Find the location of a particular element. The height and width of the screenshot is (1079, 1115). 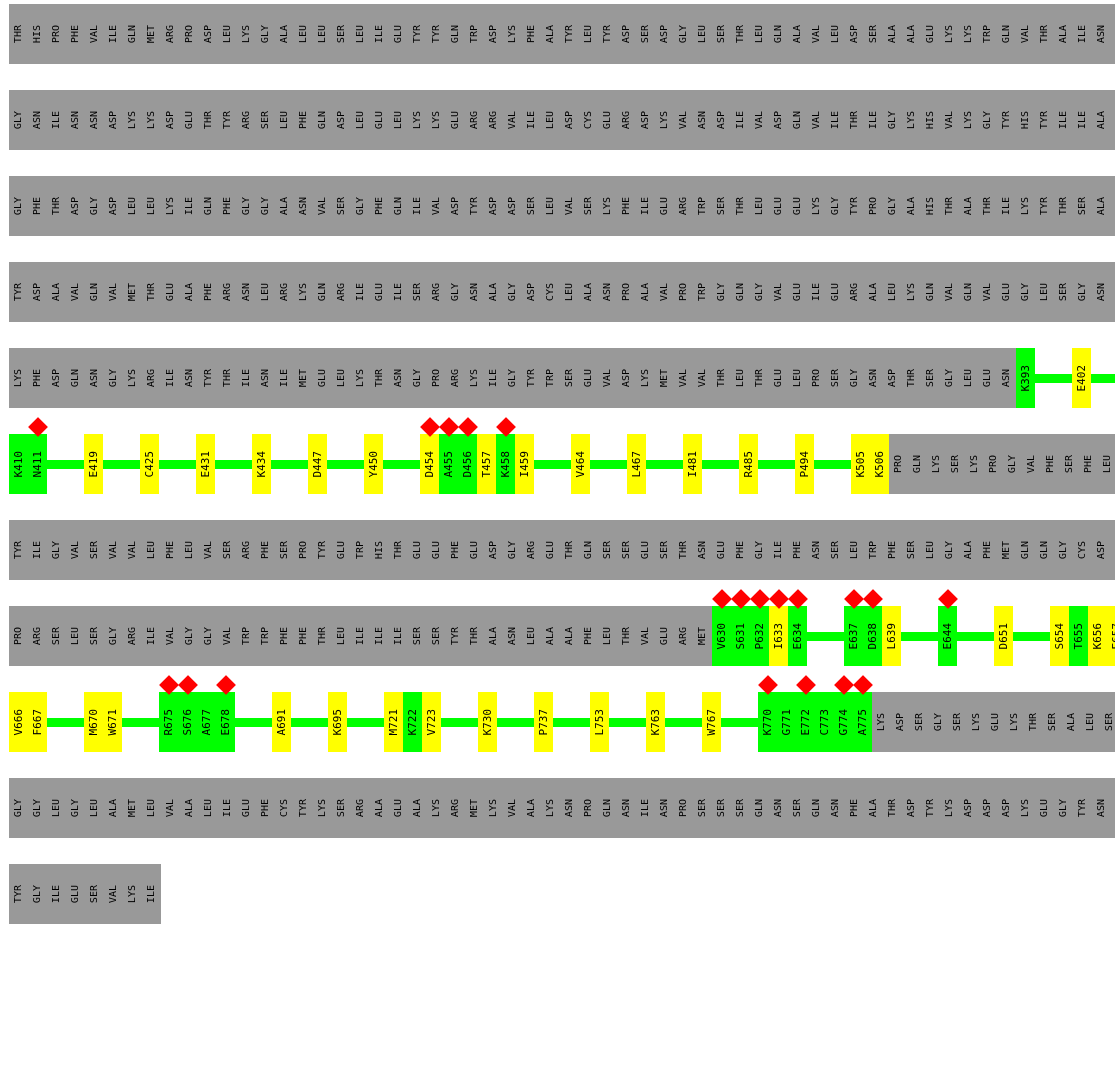

highlighted-residue-block: A691 is located at coordinates (281, 722).